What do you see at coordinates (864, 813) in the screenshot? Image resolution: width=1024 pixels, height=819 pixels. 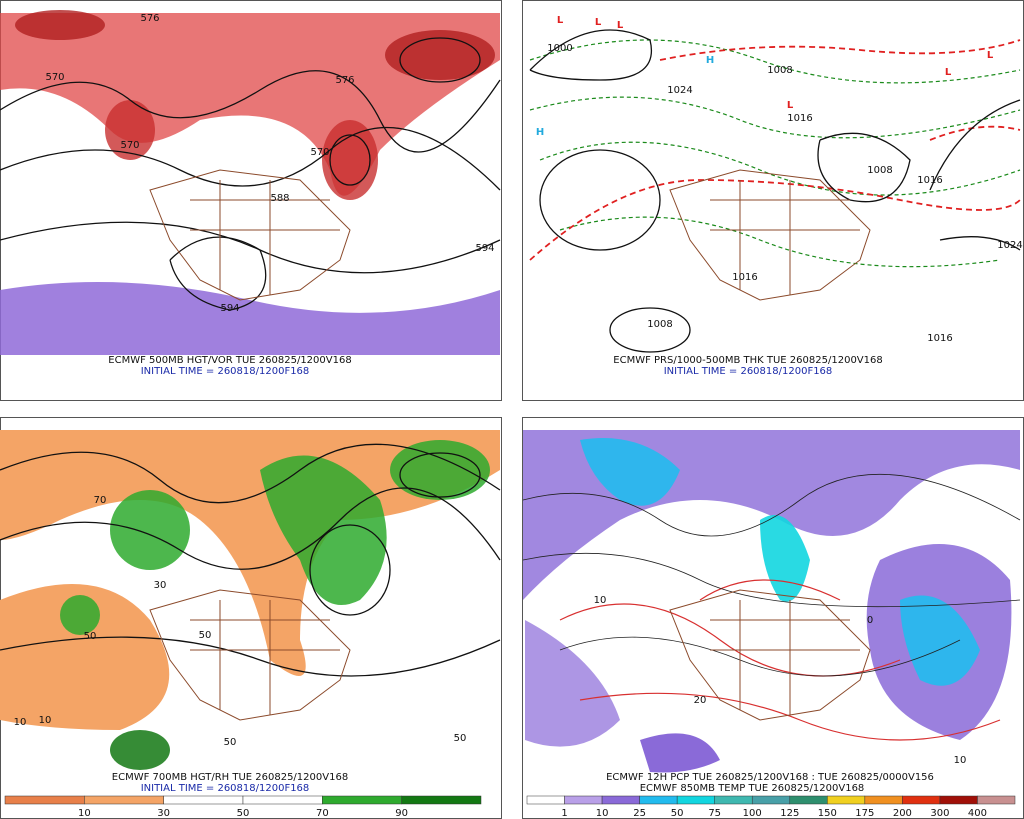 I see `colorbar-label: 175` at bounding box center [864, 813].